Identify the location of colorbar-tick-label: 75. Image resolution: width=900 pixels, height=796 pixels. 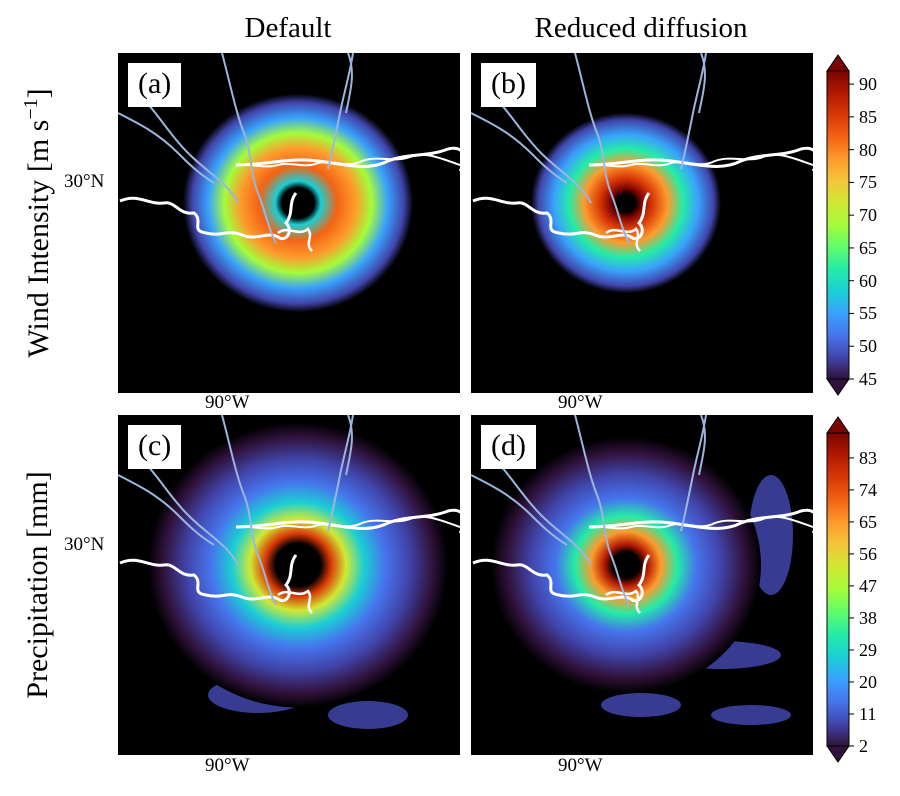
(868, 182).